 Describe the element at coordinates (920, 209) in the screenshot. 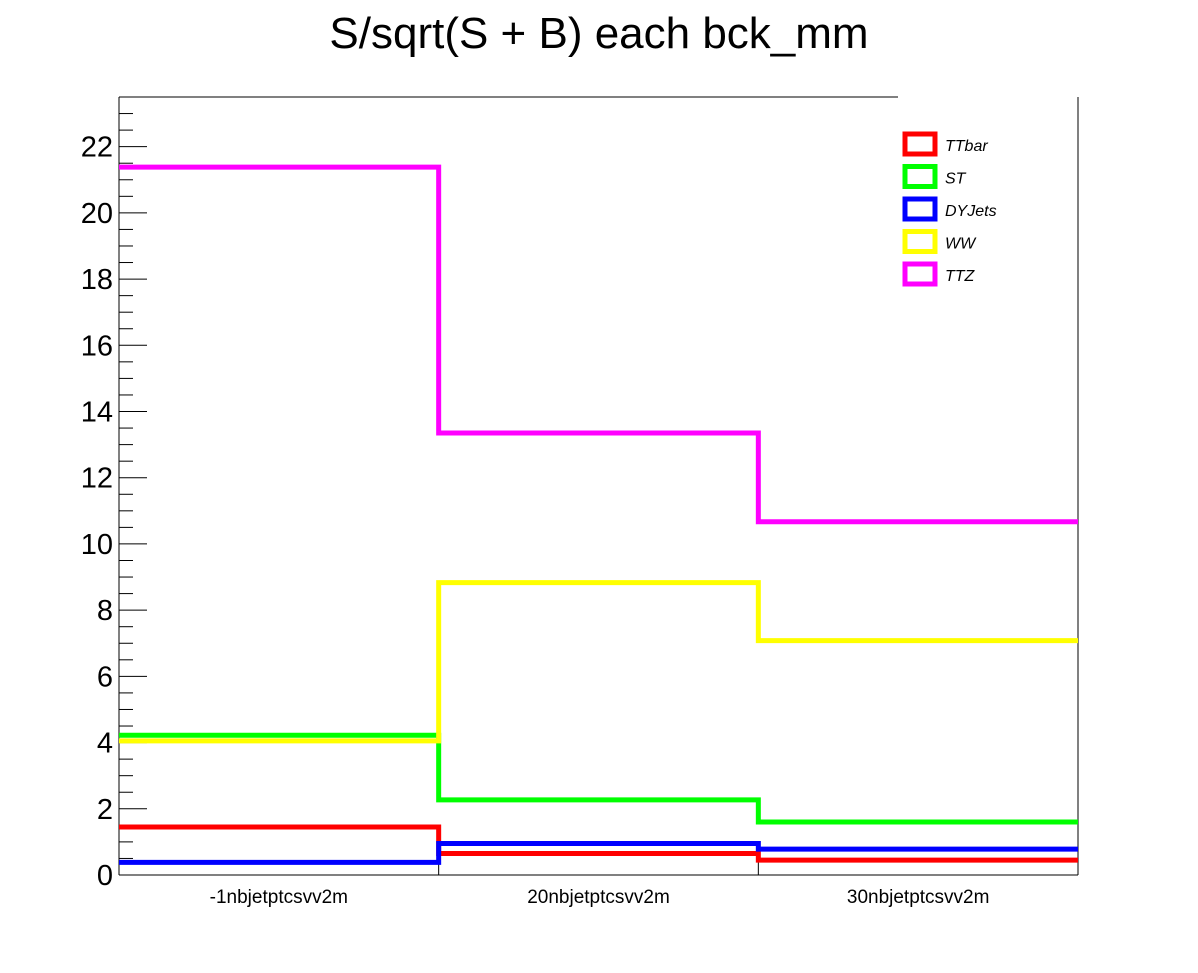

I see `legend-swatch-dyjets` at that location.